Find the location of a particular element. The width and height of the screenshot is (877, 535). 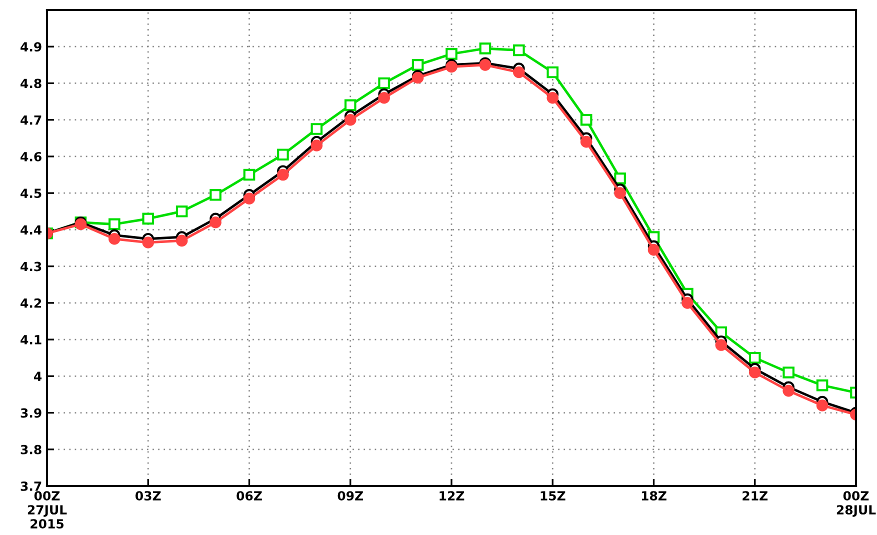

y-tick-label: 4.6 is located at coordinates (31, 157).